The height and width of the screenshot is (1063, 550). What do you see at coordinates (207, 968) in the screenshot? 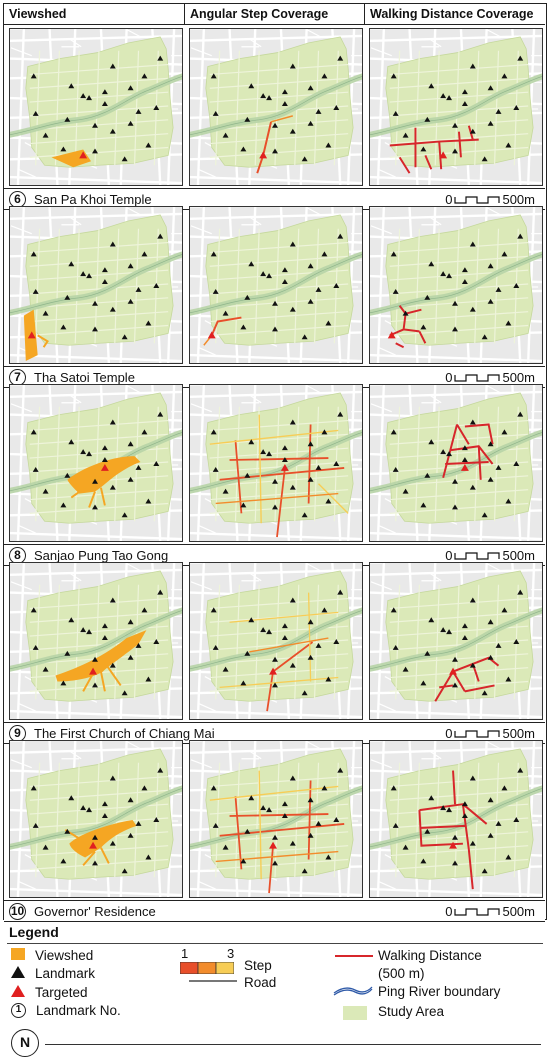
I see `step-gradient-icon` at bounding box center [207, 968].